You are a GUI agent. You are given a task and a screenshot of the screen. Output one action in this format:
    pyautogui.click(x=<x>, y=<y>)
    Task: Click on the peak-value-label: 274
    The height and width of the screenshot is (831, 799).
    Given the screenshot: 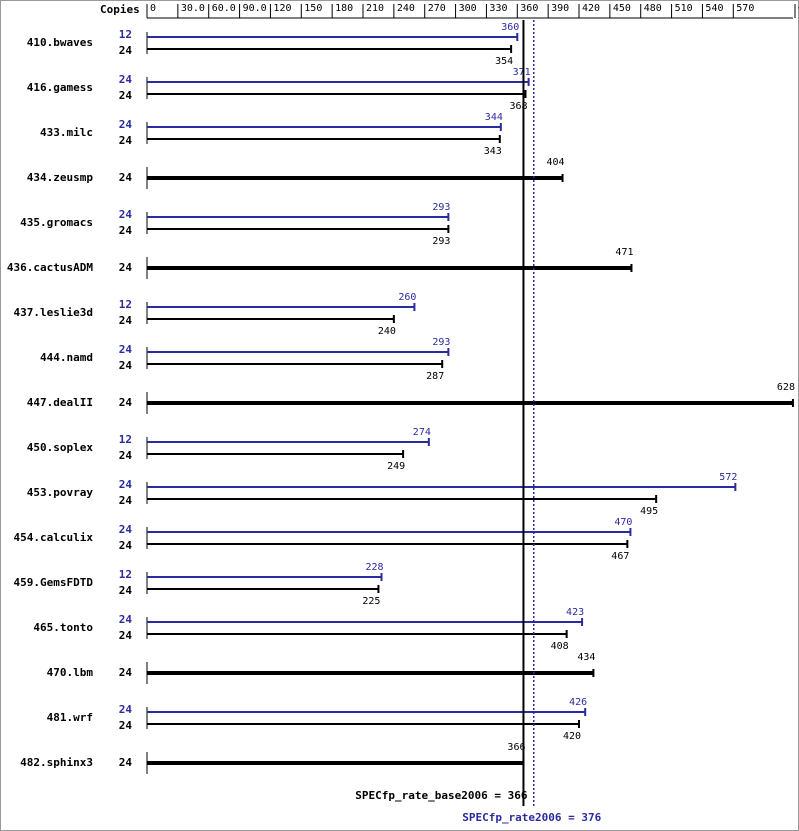 What is the action you would take?
    pyautogui.click(x=422, y=432)
    